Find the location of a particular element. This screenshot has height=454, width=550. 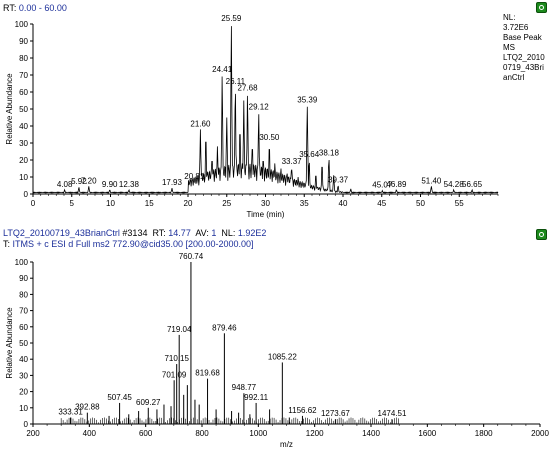

chromatogram-info-line: anCtrl is located at coordinates (514, 77).